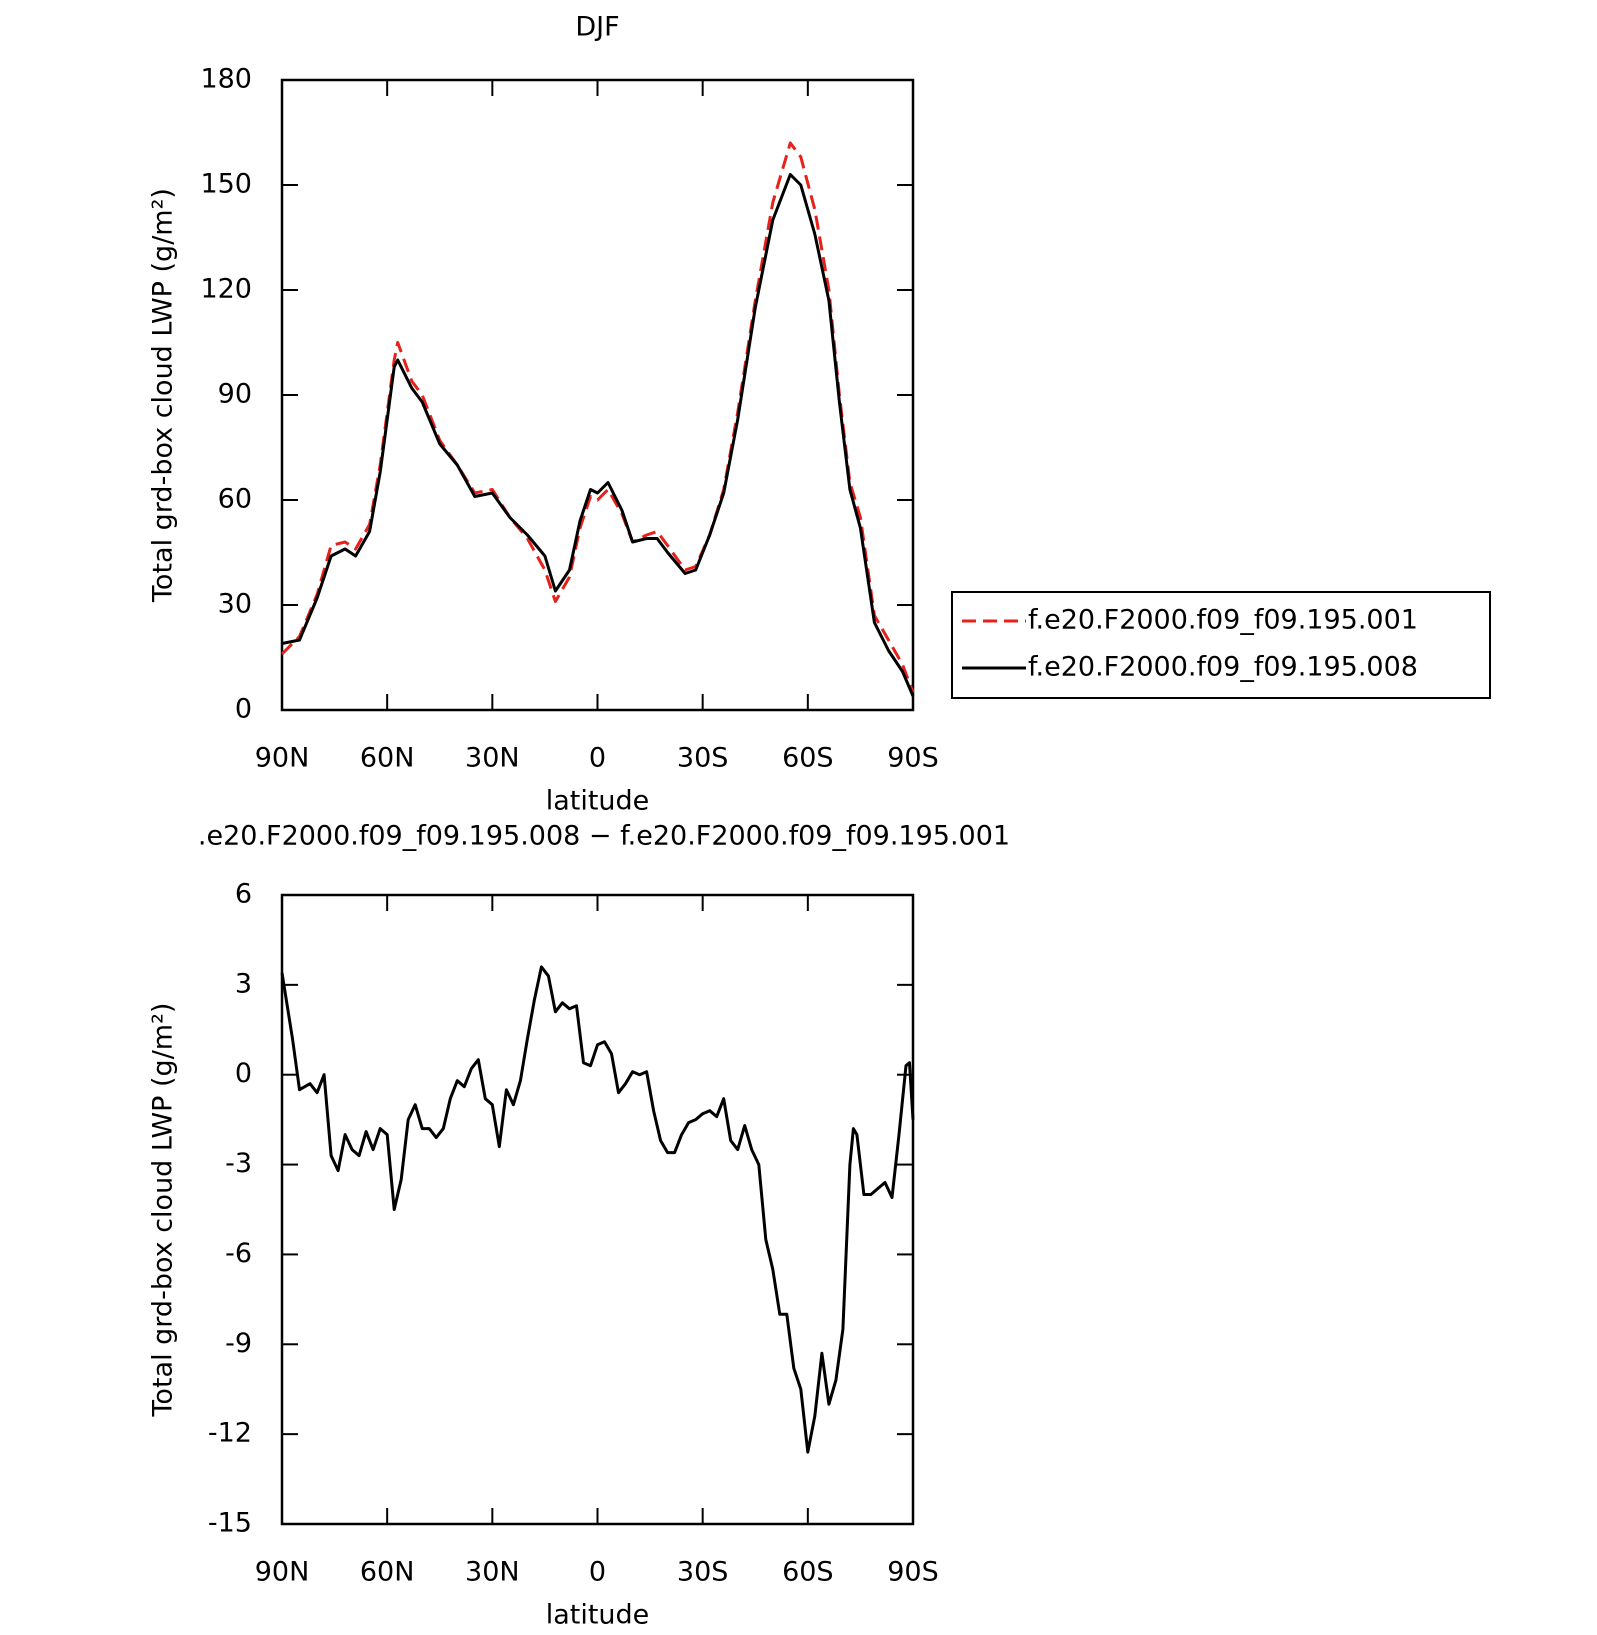 The height and width of the screenshot is (1635, 1597). I want to click on y-tick-label: 3, so click(243, 983).